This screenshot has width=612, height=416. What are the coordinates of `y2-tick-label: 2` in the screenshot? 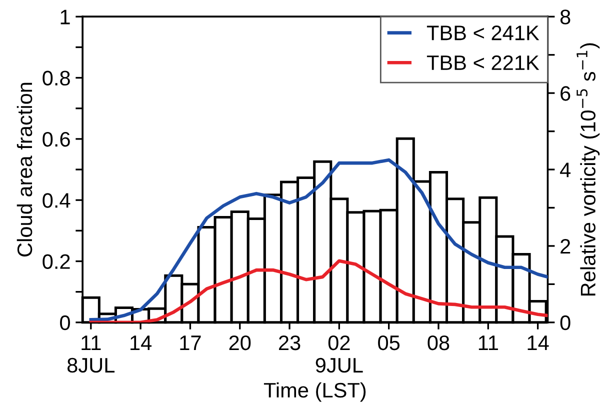 It's located at (565, 246).